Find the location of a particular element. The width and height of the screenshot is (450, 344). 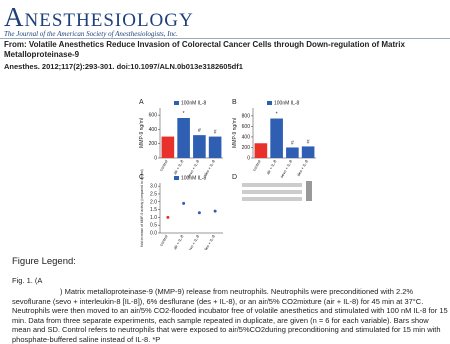

y-tick-label: 1.0 is located at coordinates (153, 218).